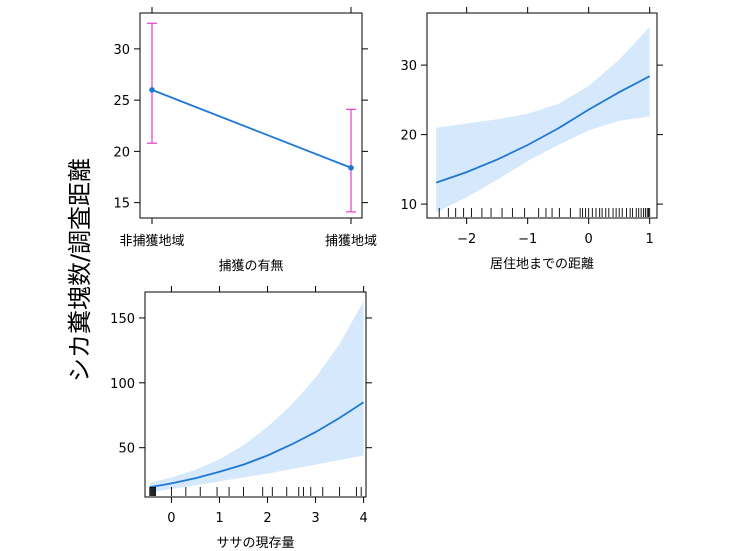 The image size is (730, 551). I want to click on panel-sasa, so click(255, 394).